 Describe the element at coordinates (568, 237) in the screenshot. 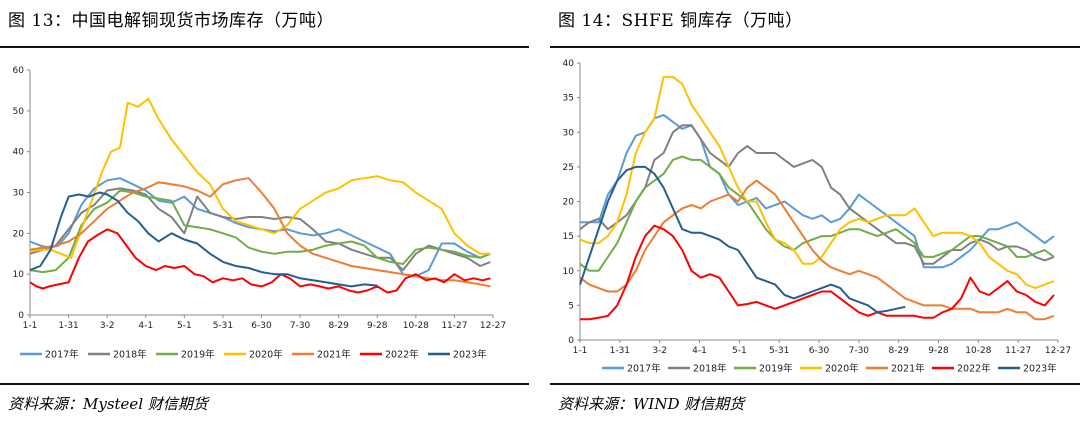

I see `y-tick-label: 15` at that location.